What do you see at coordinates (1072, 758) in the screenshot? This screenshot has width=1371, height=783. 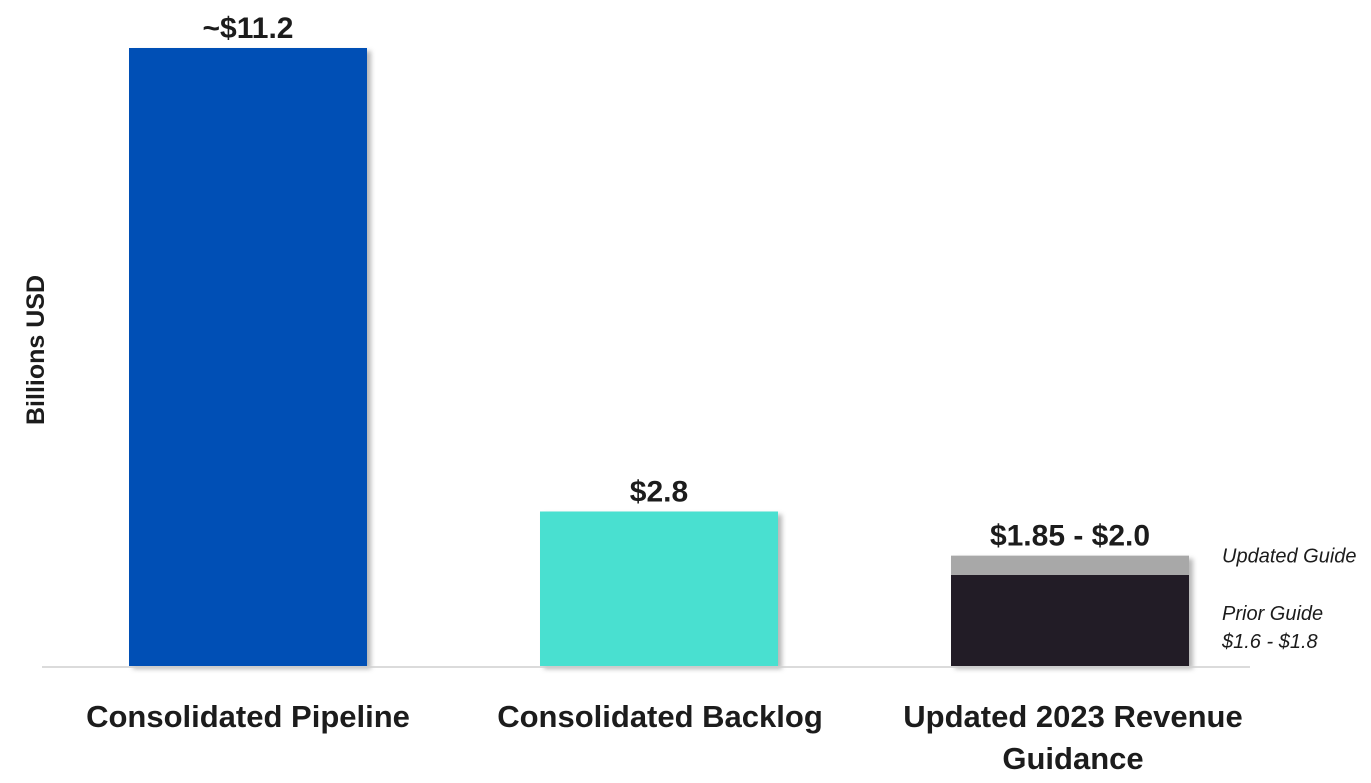 I see `x-tick-label: Guidance` at bounding box center [1072, 758].